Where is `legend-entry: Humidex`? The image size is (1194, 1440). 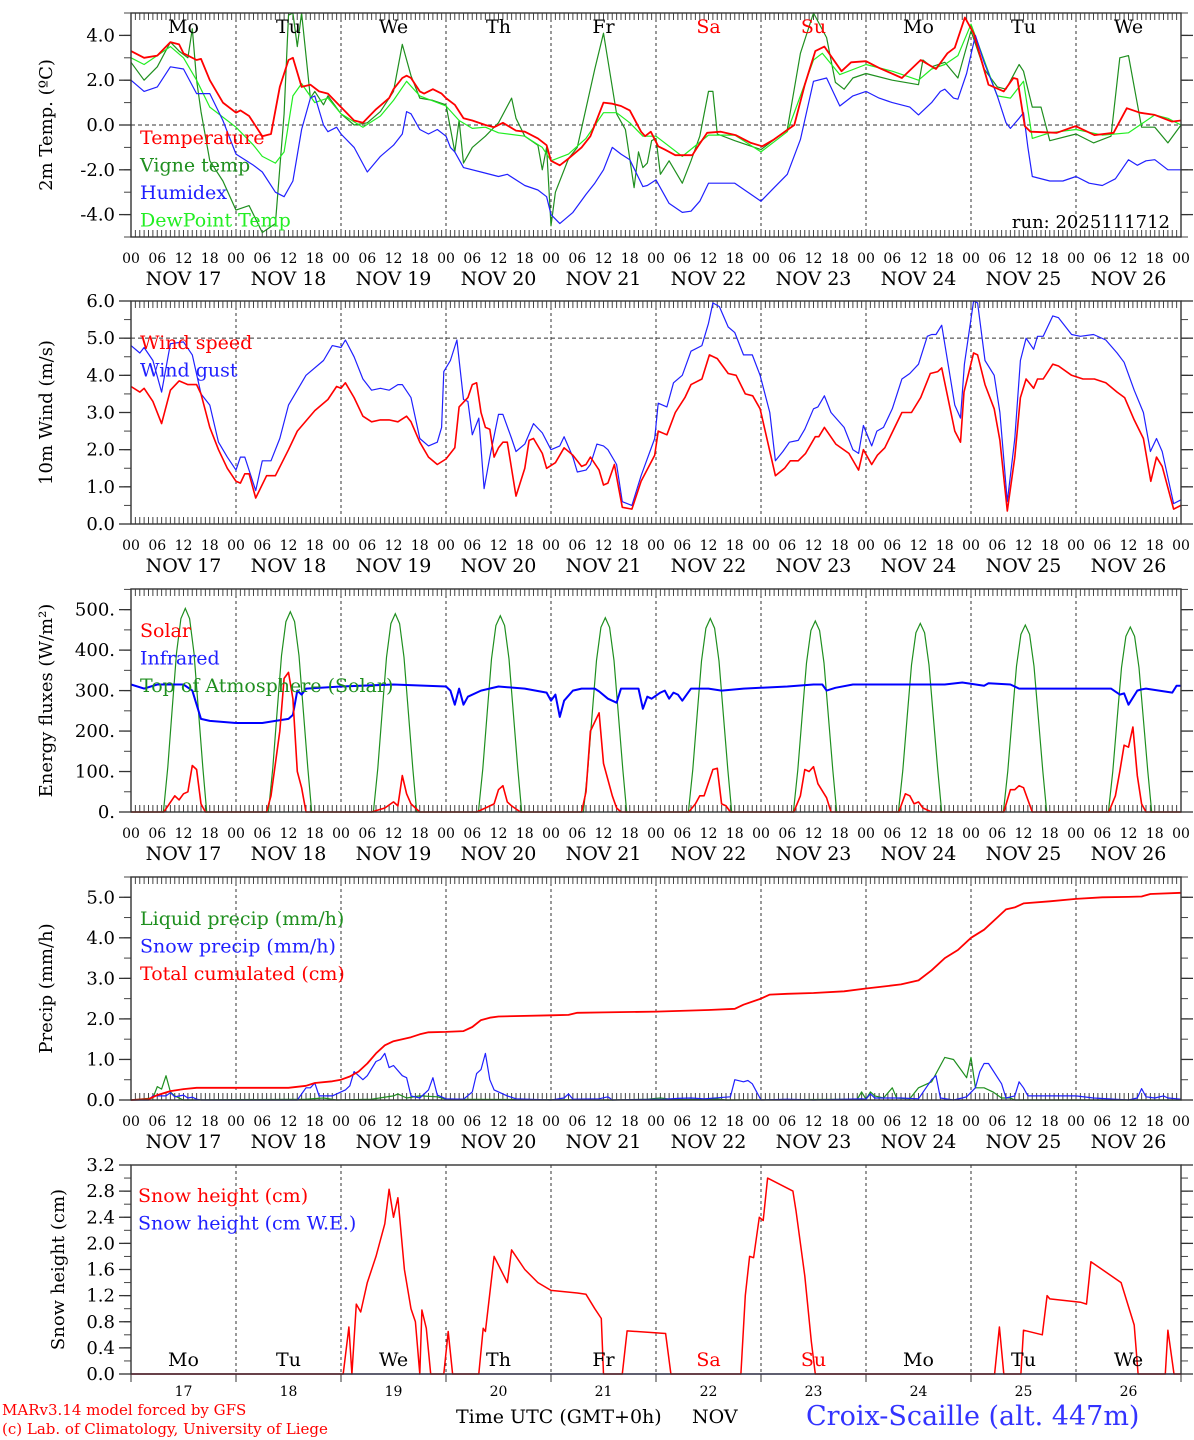 legend-entry: Humidex is located at coordinates (183, 193).